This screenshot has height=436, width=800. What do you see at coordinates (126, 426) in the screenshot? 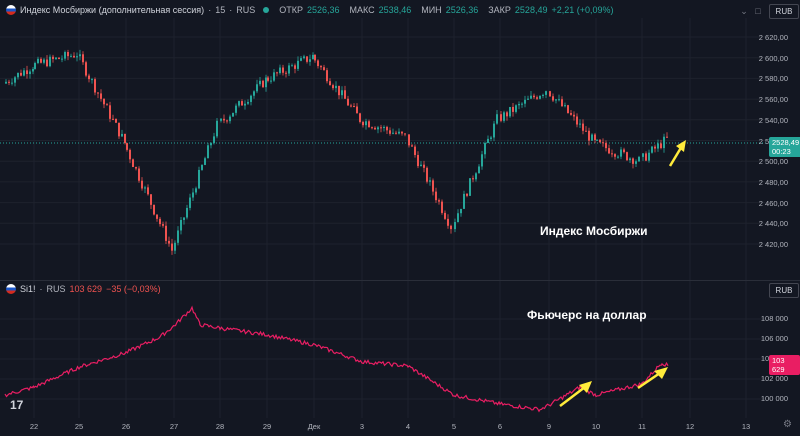
I see `x-tick-label: 26` at bounding box center [126, 426].